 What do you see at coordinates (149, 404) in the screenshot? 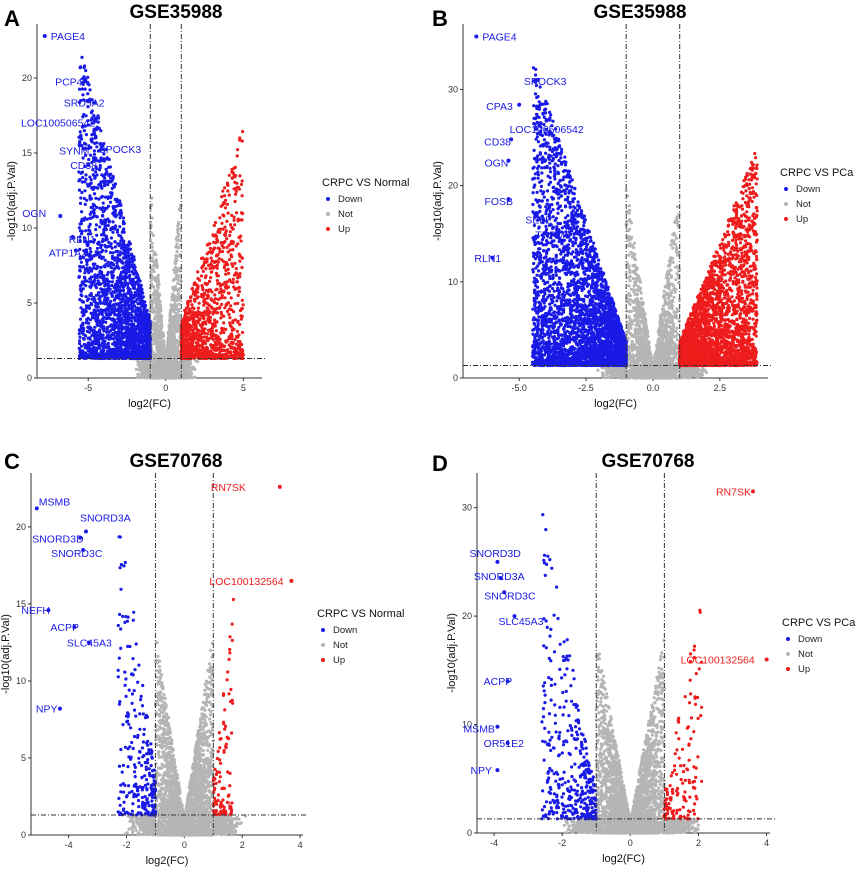
I see `x-axis-label: log2(FC)` at bounding box center [149, 404].